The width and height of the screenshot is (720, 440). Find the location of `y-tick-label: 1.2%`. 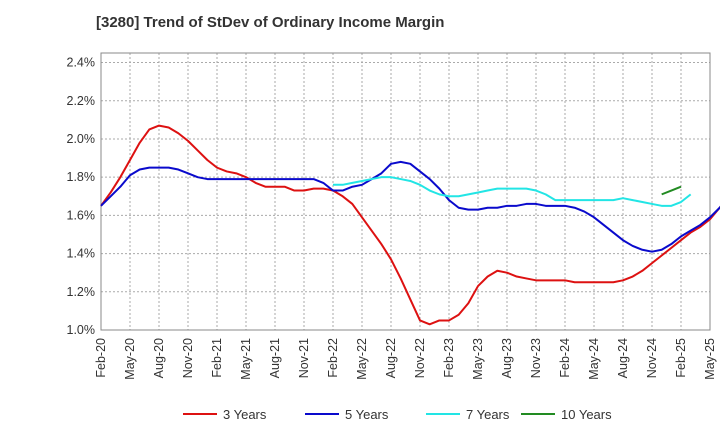

y-tick-label: 1.2% is located at coordinates (81, 292).